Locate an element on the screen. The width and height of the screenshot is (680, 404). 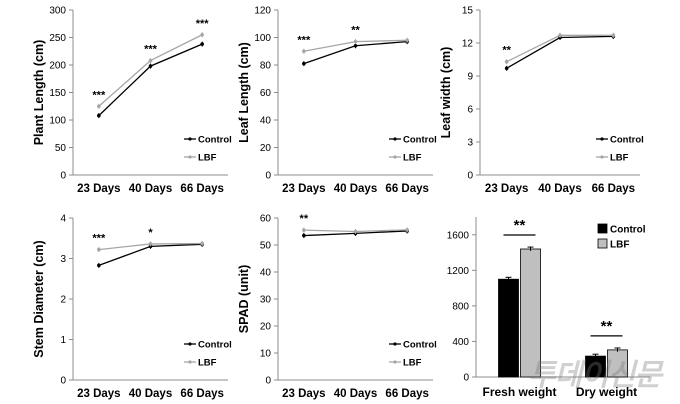
y-tick-label: 20 is located at coordinates (266, 327).